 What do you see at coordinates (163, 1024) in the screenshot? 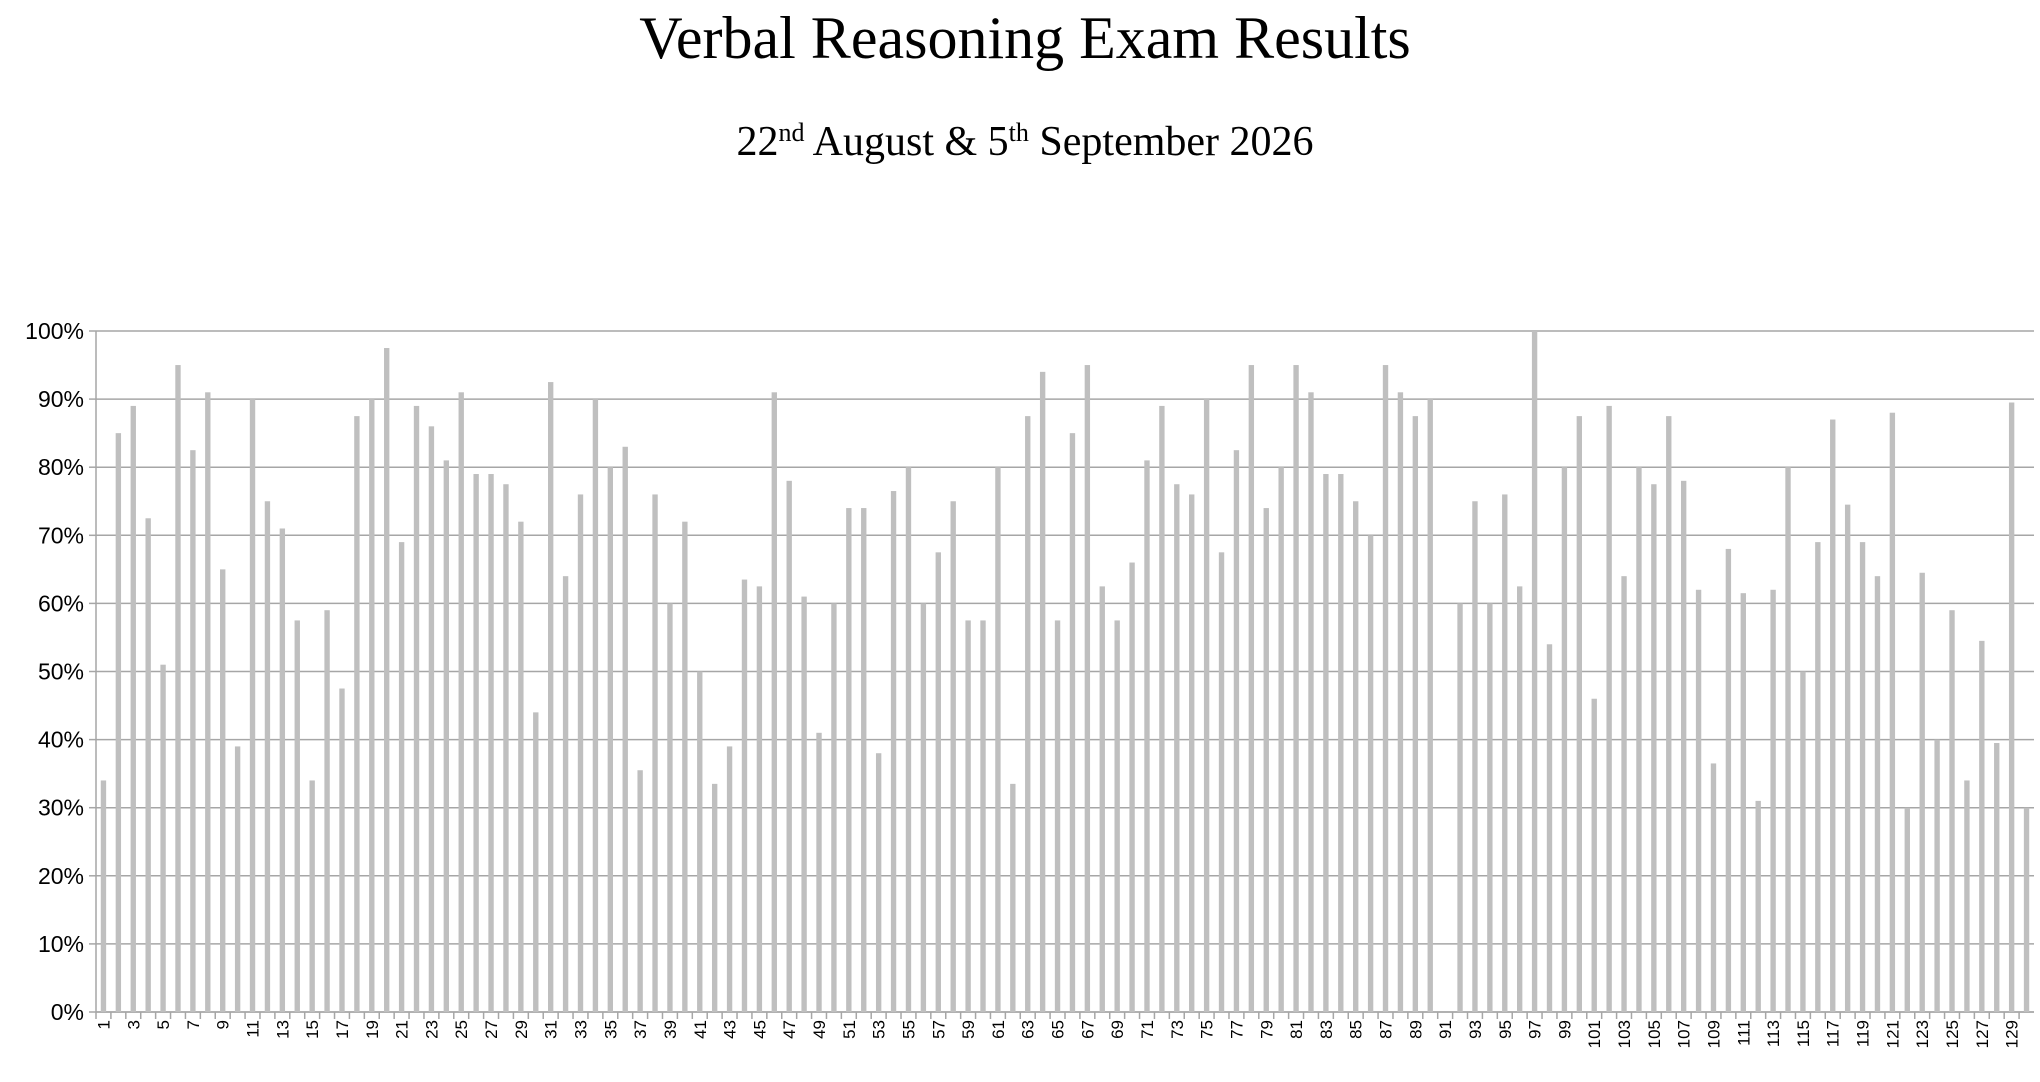
I see `x-tick-label: 5` at bounding box center [163, 1024].